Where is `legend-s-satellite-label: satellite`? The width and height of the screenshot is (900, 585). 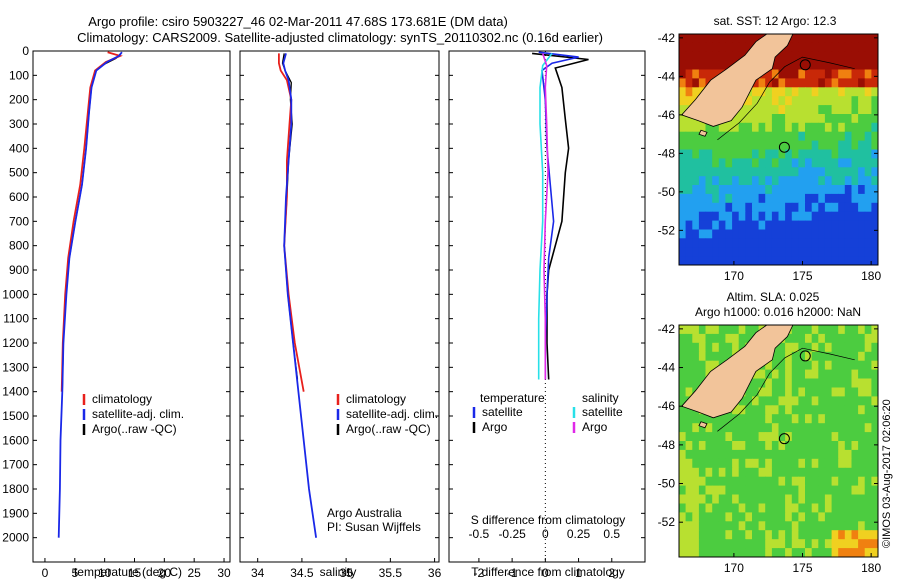
legend-s-satellite-label: satellite is located at coordinates (602, 412).